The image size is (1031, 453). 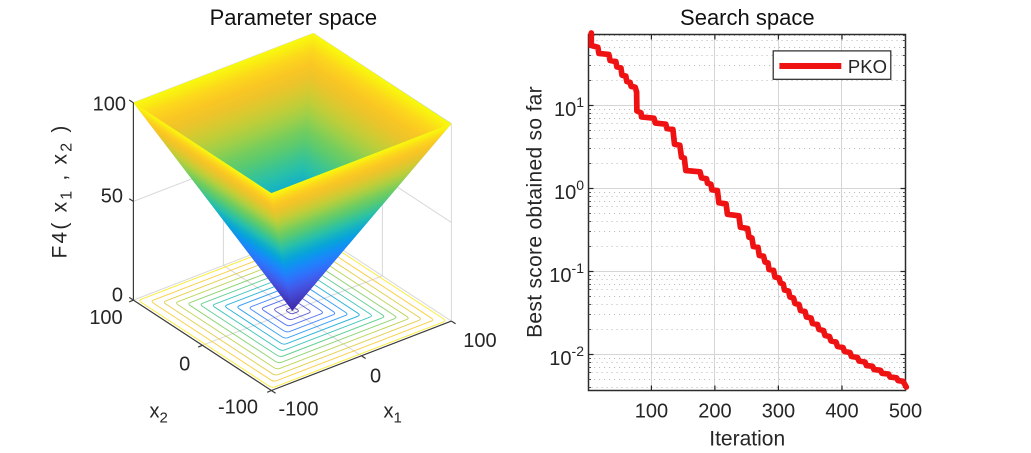 I want to click on svg-text: Iteration, so click(x=747, y=439).